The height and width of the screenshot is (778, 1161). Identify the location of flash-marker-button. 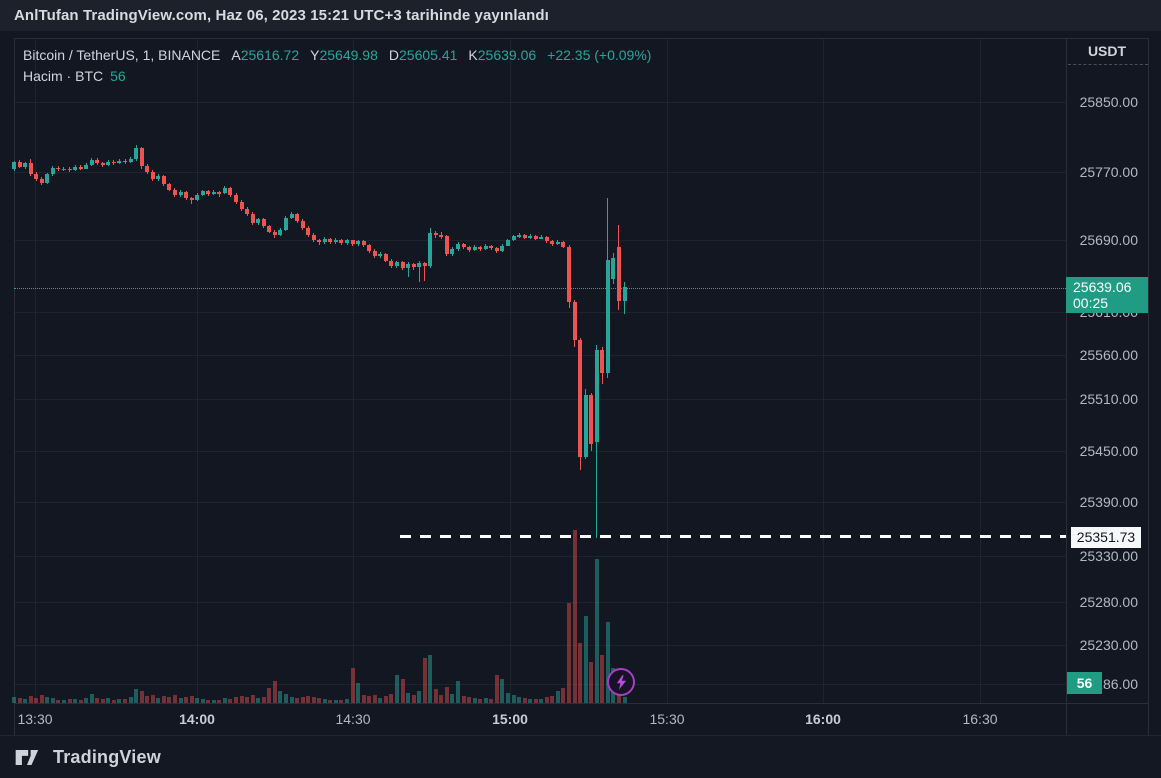
(621, 682).